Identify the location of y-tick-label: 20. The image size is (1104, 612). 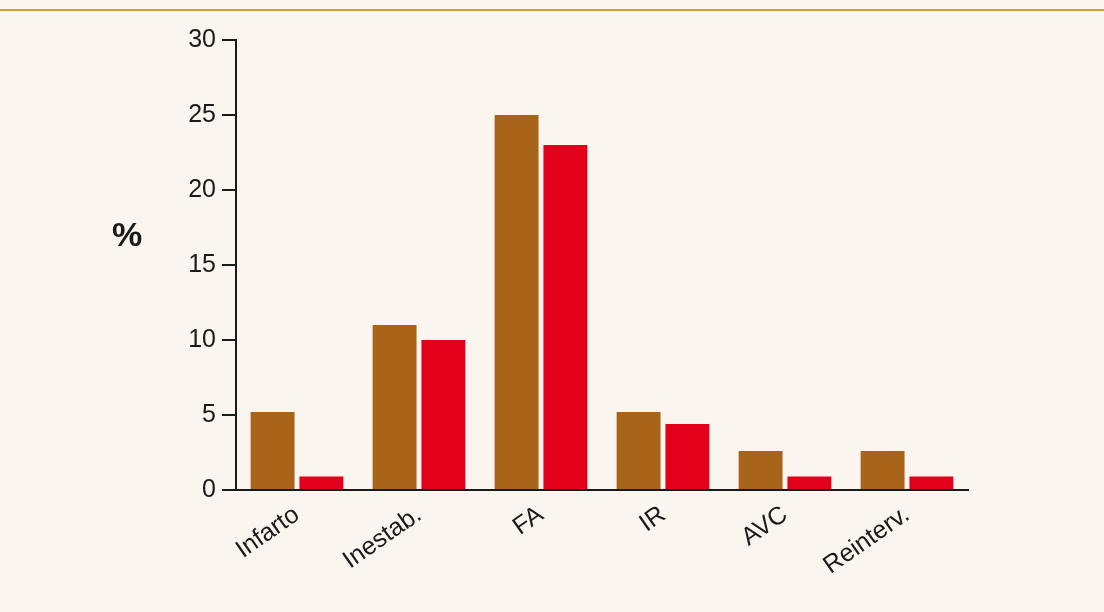
(202, 187).